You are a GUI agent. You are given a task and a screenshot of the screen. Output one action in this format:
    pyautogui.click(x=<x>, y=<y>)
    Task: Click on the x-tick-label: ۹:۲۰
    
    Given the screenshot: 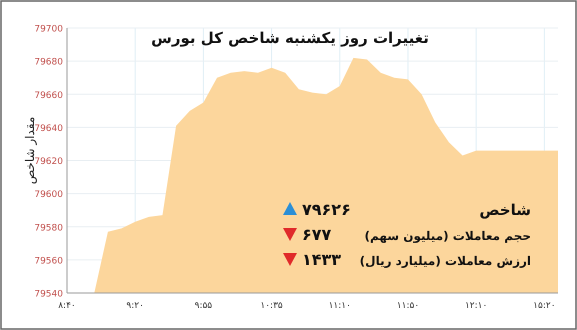 What is the action you would take?
    pyautogui.click(x=135, y=306)
    